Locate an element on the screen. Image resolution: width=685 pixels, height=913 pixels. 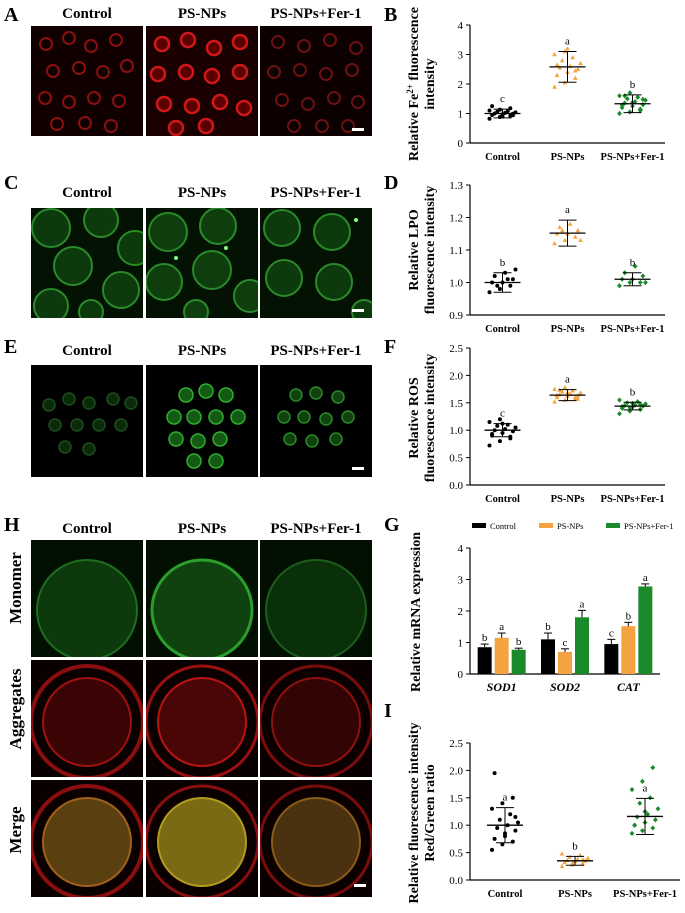
micrograph-c-fer1 is located at coordinates (316, 263).